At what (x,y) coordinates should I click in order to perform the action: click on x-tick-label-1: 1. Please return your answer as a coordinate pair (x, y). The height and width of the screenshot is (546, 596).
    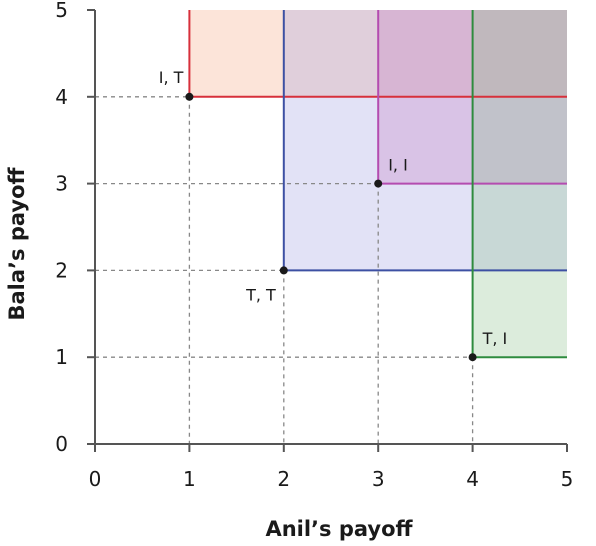
    Looking at the image, I should click on (189, 479).